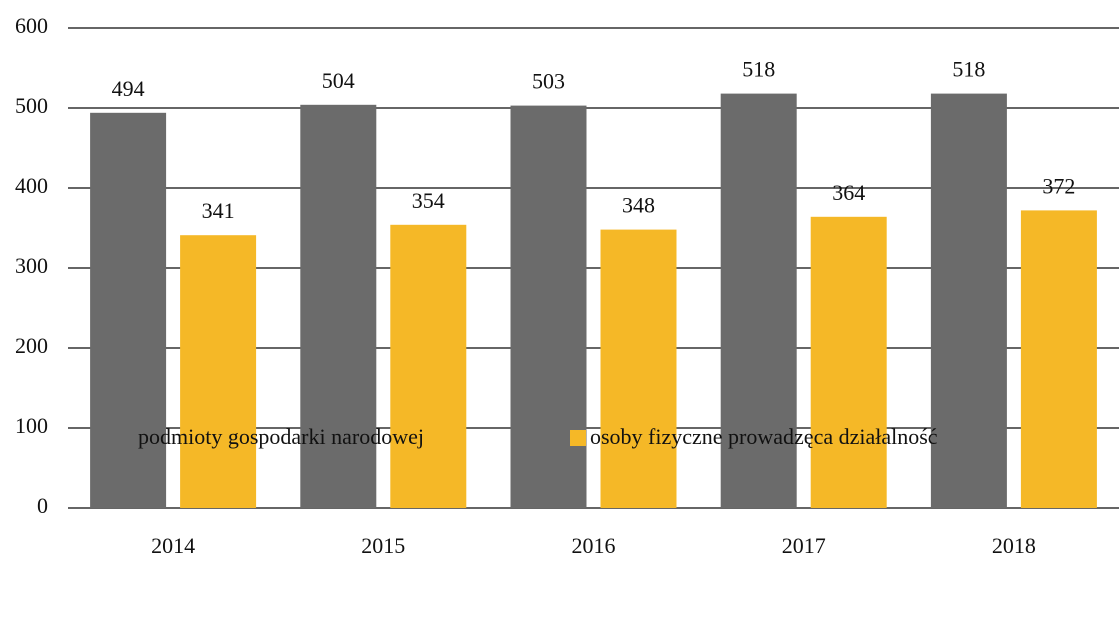 Image resolution: width=1119 pixels, height=627 pixels. Describe the element at coordinates (31, 345) in the screenshot. I see `y-tick-label: 200` at that location.